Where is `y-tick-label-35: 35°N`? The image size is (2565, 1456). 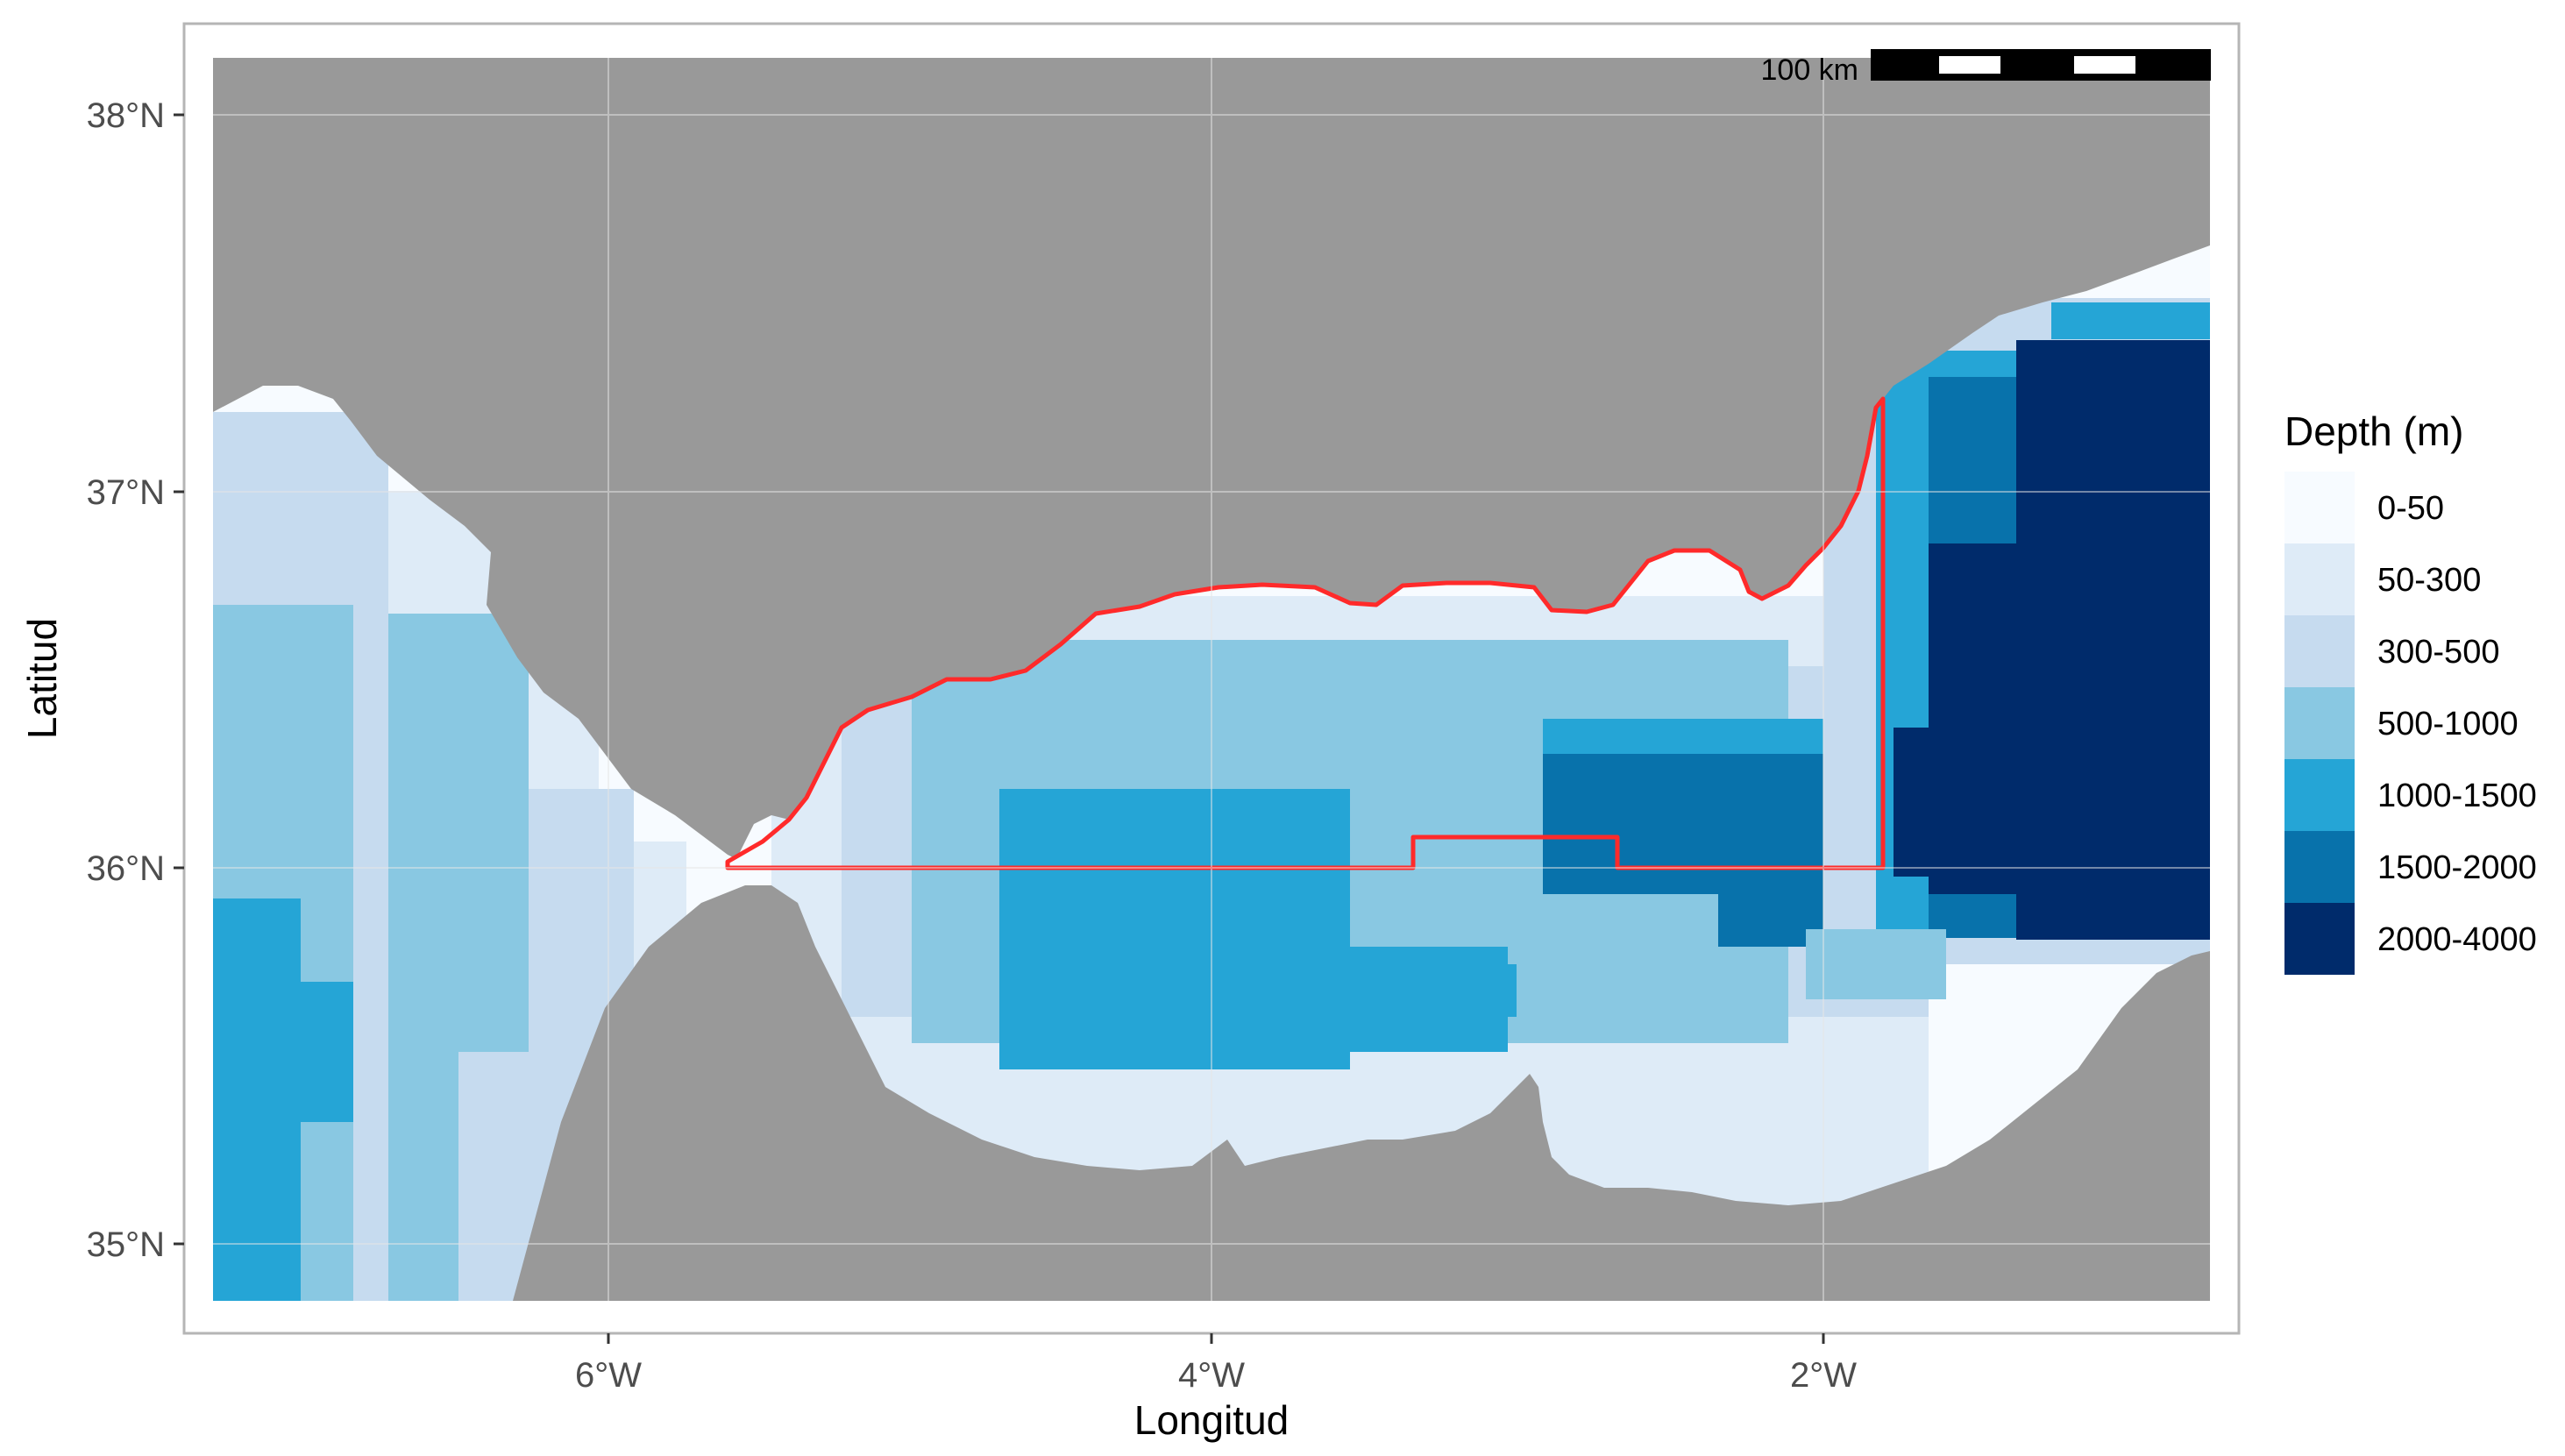 y-tick-label-35: 35°N is located at coordinates (126, 1244).